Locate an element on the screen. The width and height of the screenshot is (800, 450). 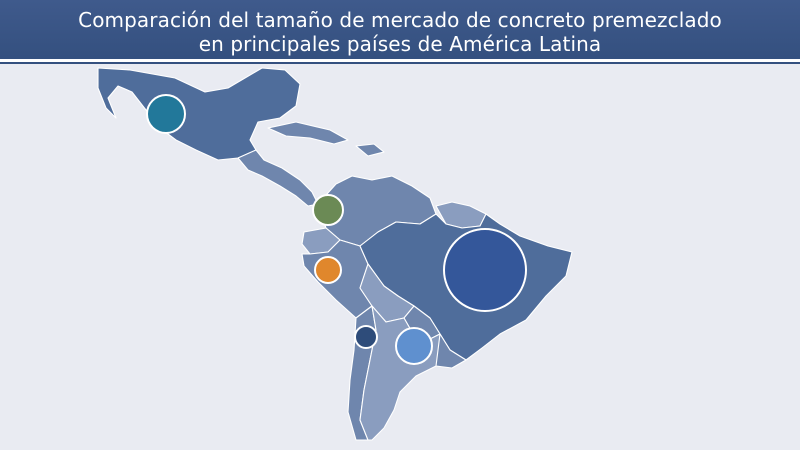
bubble-peru is located at coordinates (328, 270).